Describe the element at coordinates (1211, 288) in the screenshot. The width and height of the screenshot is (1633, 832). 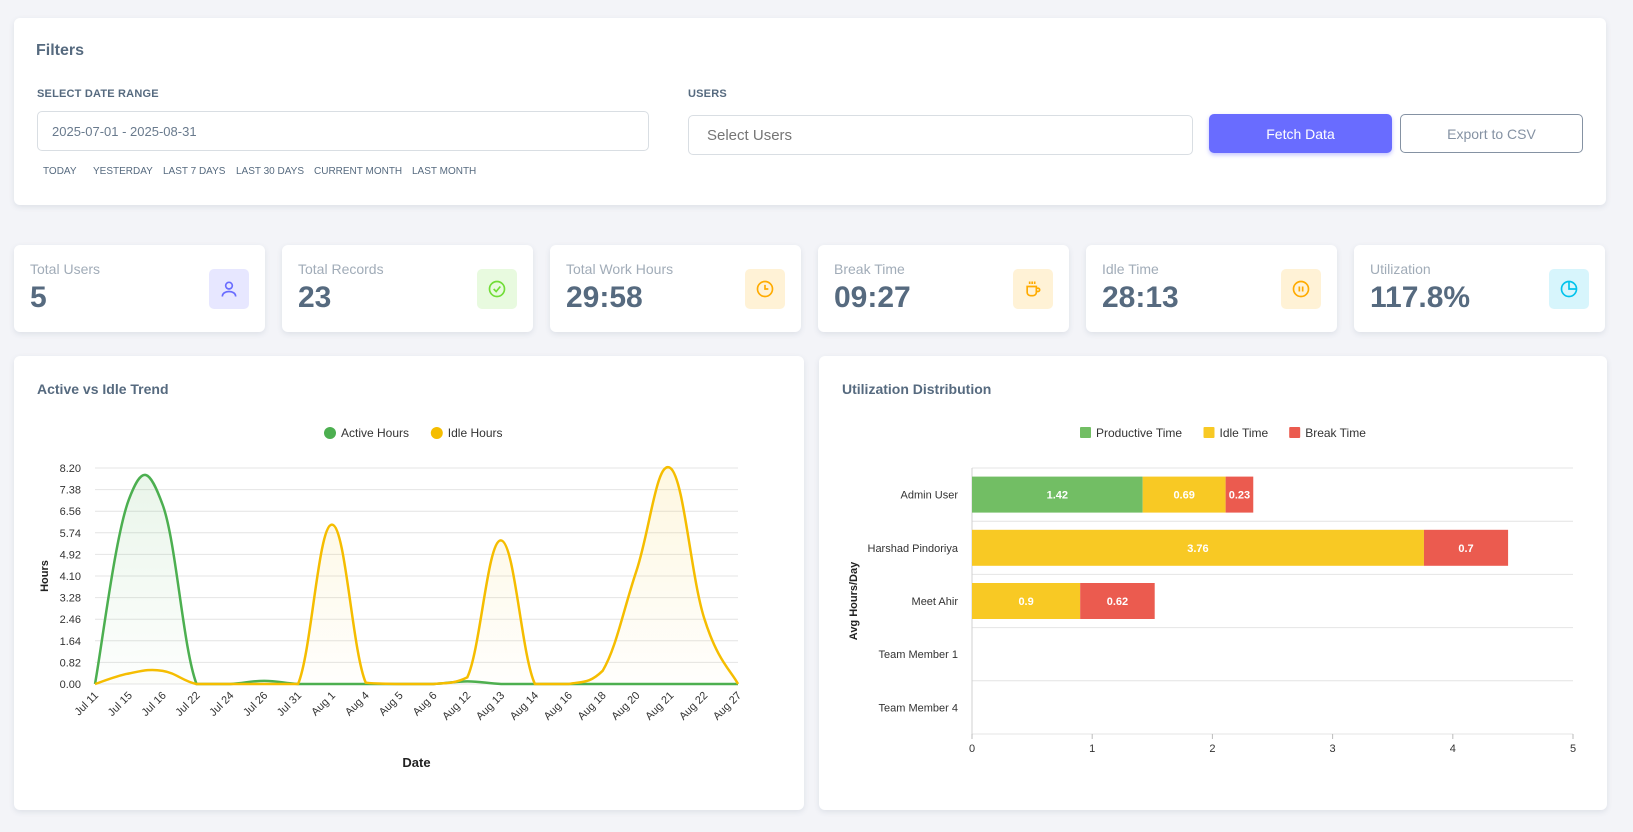
I see `stat-card-idle-time: Idle Time 28:13` at that location.